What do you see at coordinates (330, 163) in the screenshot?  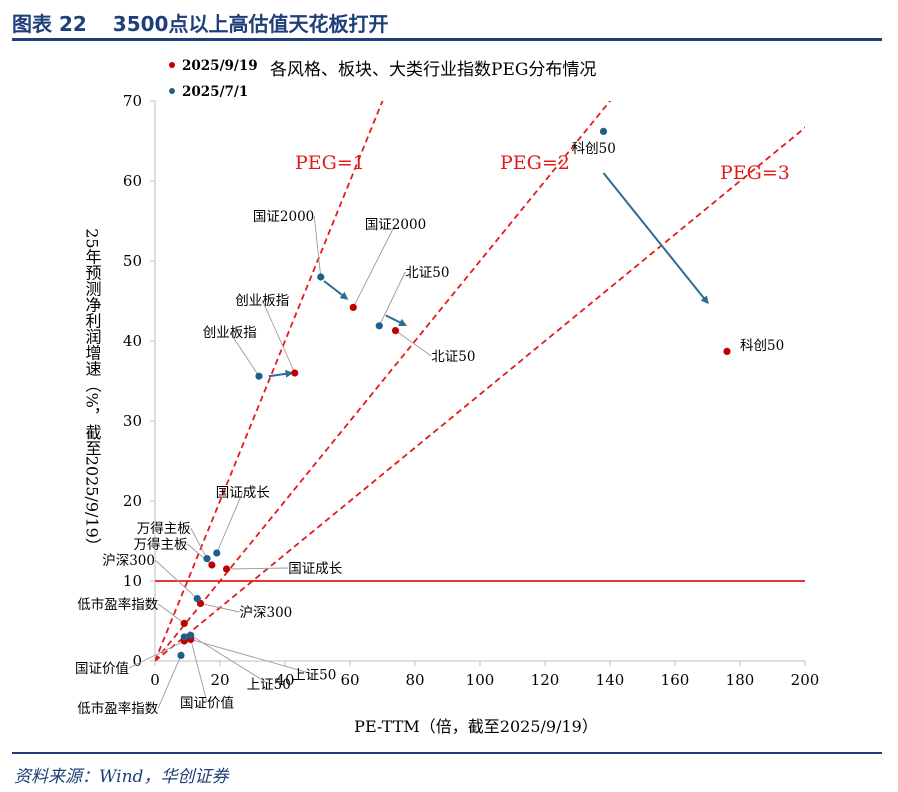 I see `peg-line-label: PEG=1` at bounding box center [330, 163].